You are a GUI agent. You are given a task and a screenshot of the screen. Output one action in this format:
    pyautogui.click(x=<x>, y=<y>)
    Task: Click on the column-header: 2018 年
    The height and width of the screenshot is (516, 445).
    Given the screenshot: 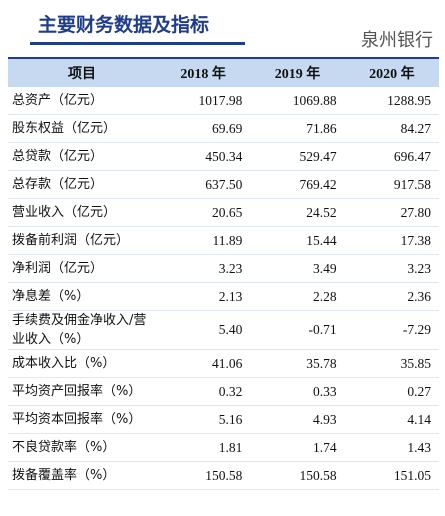 What is the action you would take?
    pyautogui.click(x=203, y=73)
    